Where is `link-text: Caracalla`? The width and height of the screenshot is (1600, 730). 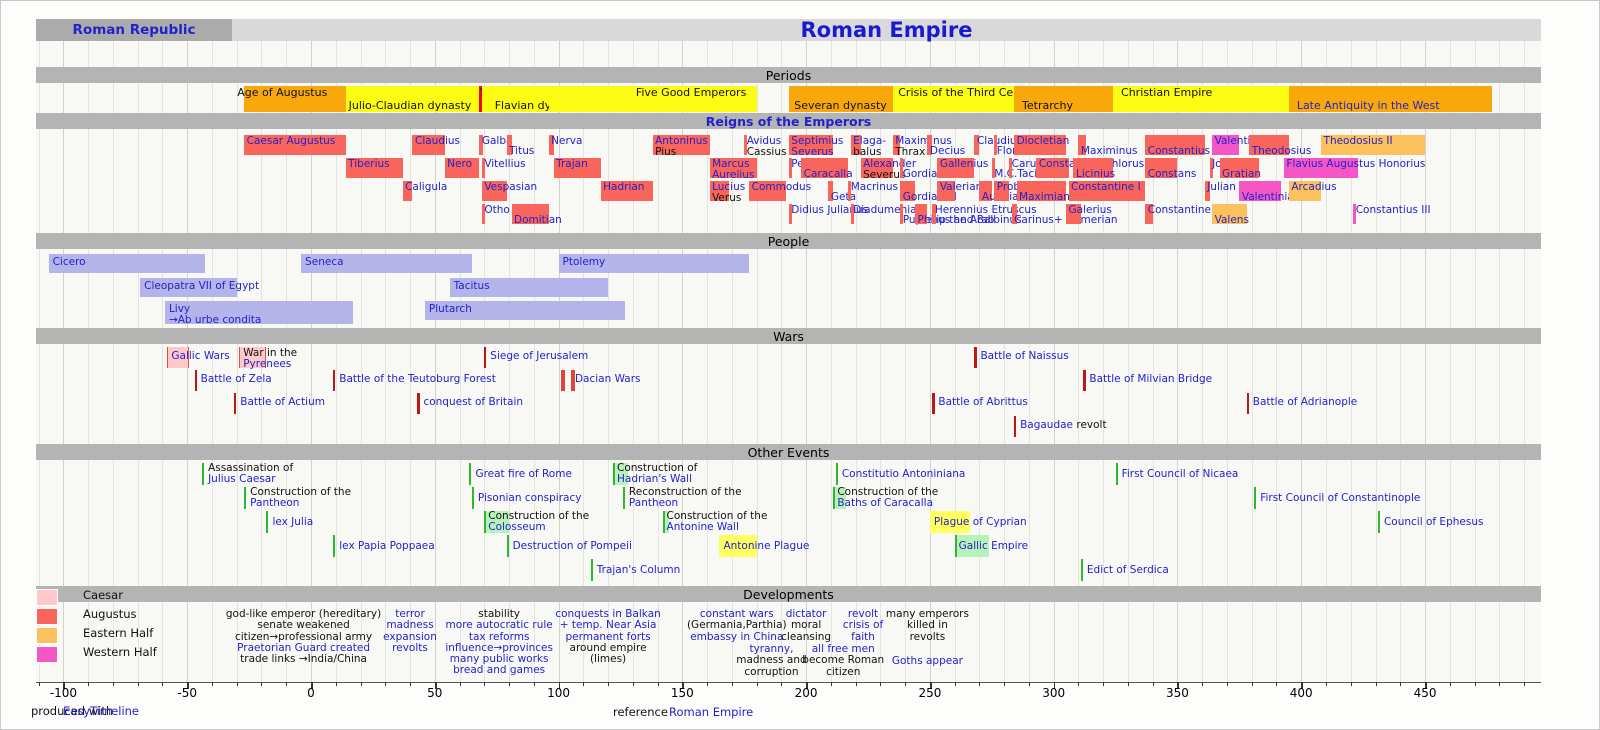 link-text: Caracalla is located at coordinates (828, 174).